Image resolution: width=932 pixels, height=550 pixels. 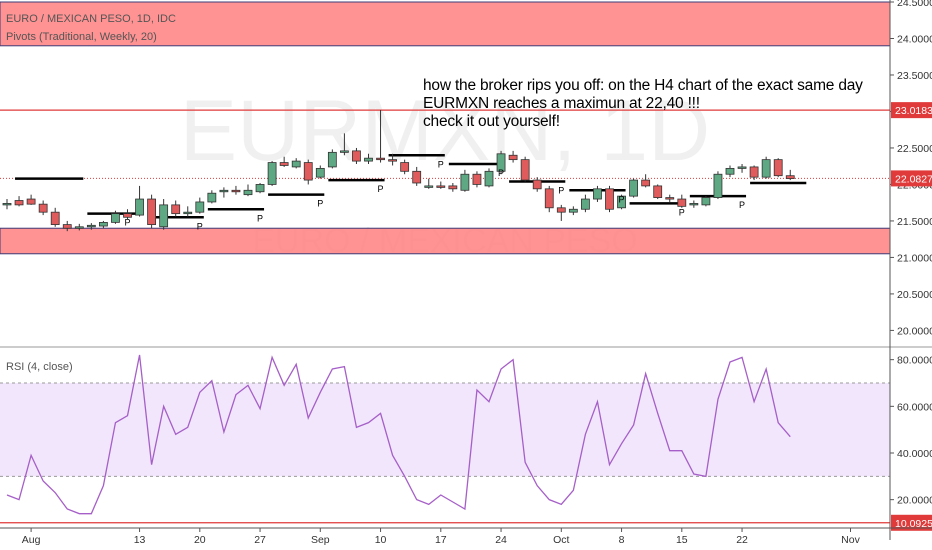 I want to click on price-label-1: 22.0827, so click(x=913, y=179).